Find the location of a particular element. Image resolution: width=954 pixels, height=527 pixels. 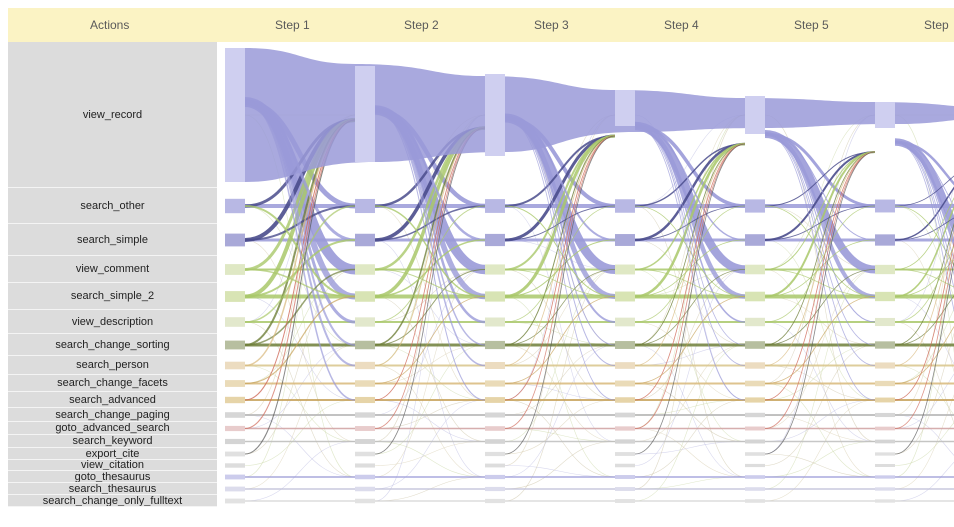

action-row-goto-advanced-search: goto_advanced_search is located at coordinates (112, 428).